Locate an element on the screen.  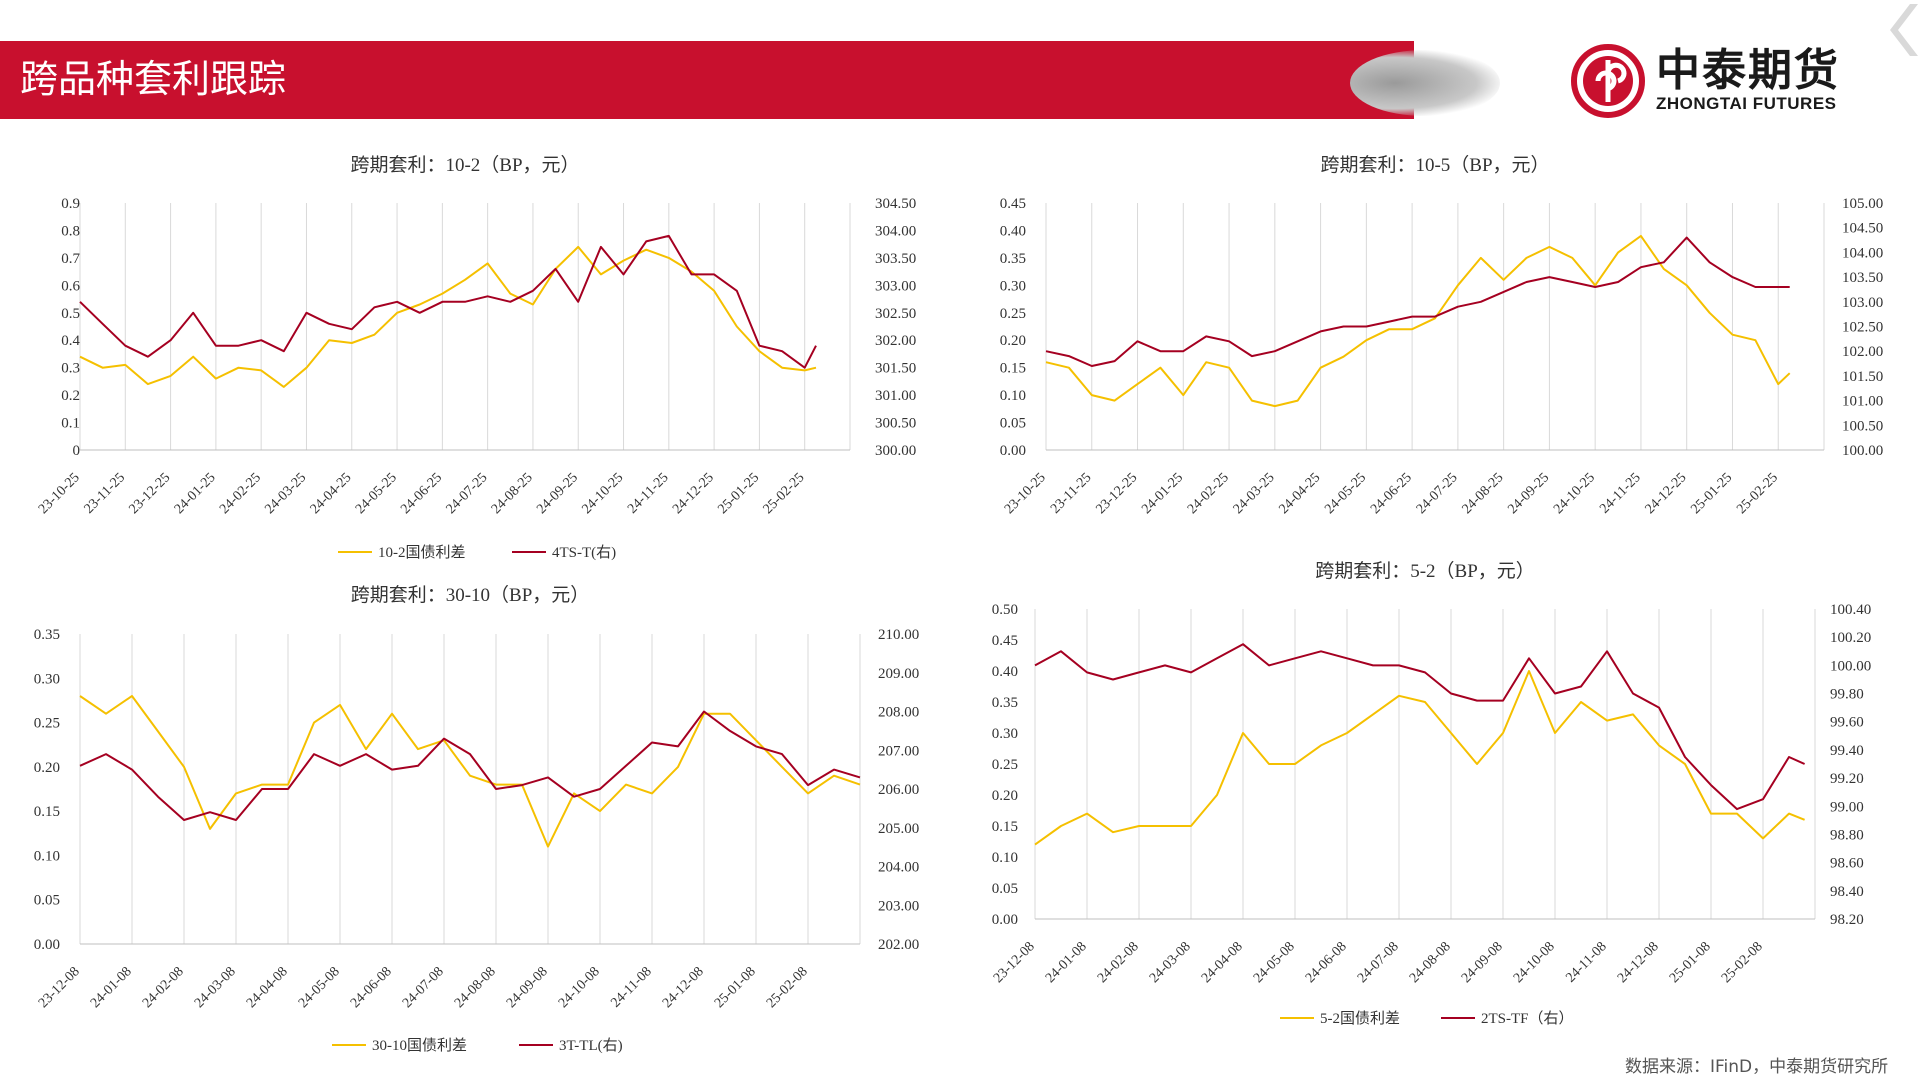
chart2-y-right-tick: 104.50 is located at coordinates (1862, 229).